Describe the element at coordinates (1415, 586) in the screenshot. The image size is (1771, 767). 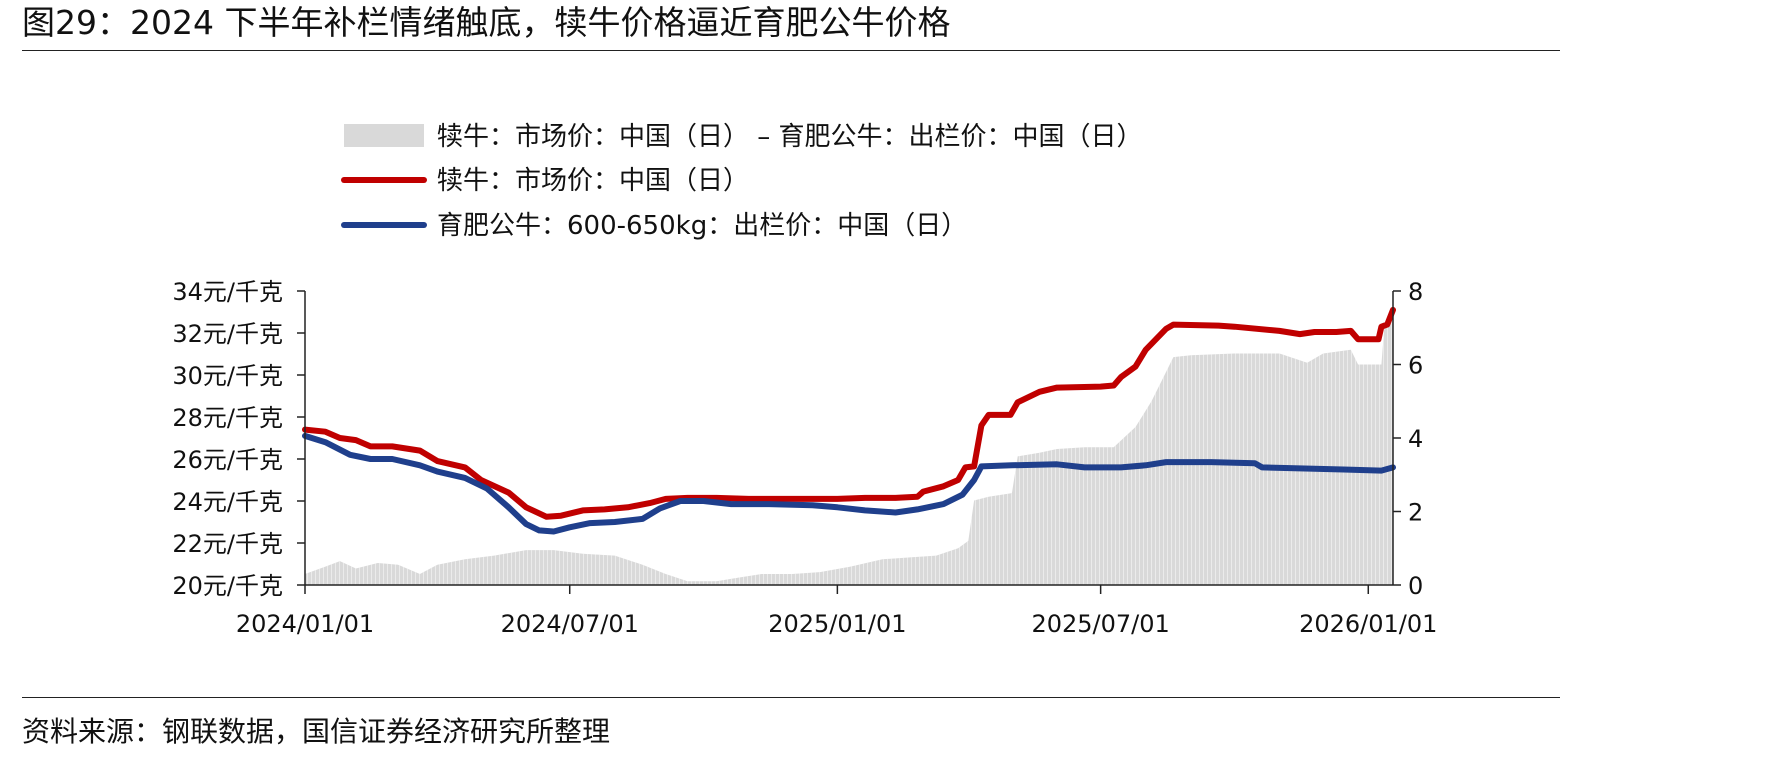
I see `y-right-tick-label: 0` at that location.